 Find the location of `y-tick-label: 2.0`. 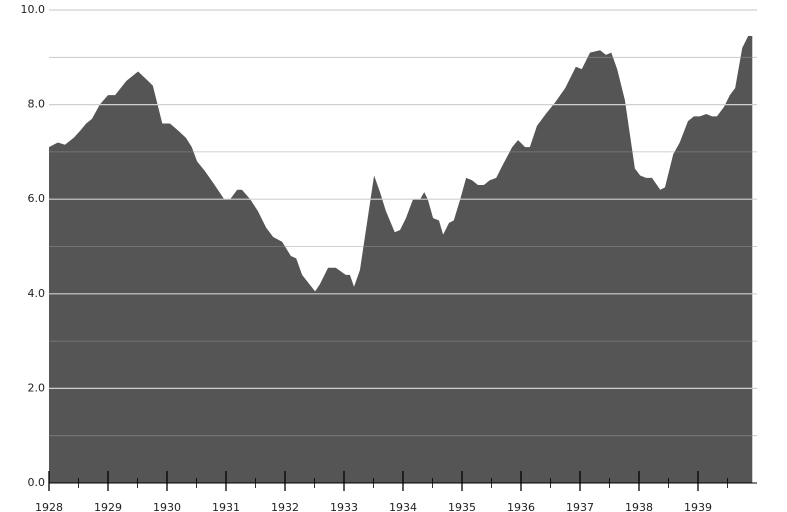

y-tick-label: 2.0 is located at coordinates (37, 387).